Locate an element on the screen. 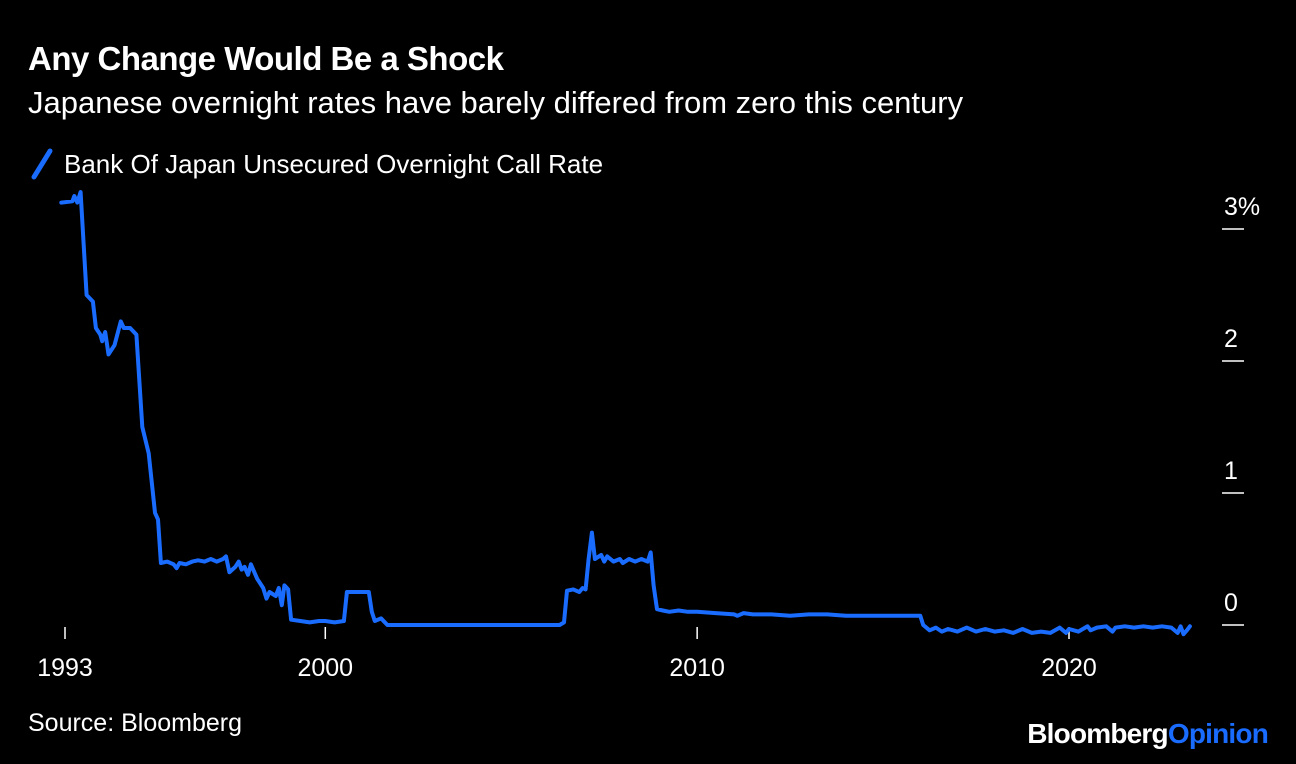  y-tick-label: 0 is located at coordinates (1231, 603).